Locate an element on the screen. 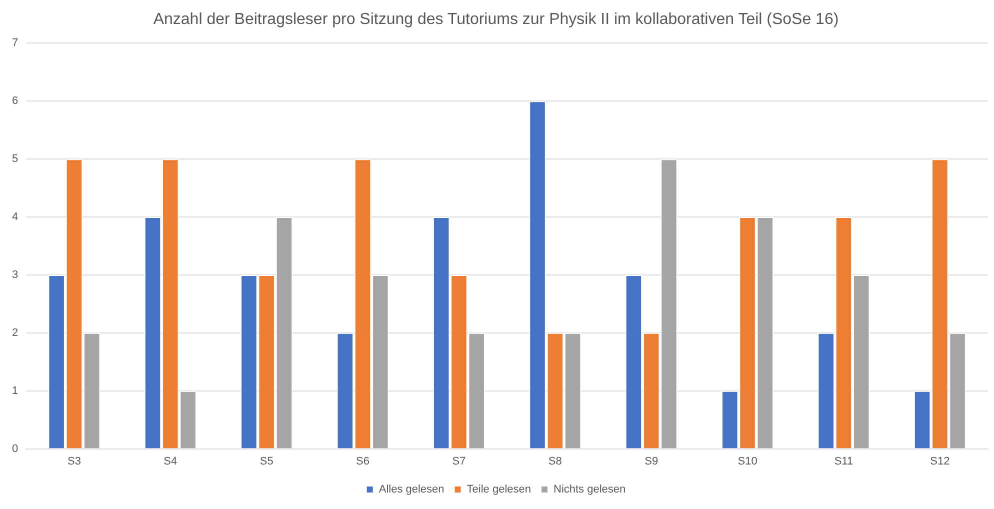 The image size is (994, 509). x-tick-label: S8 is located at coordinates (555, 461).